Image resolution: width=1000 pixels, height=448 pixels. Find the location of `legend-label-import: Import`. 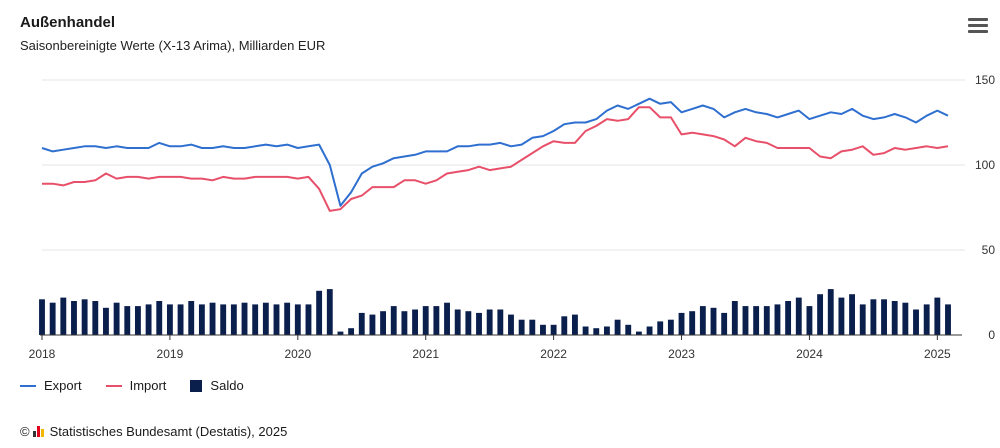

legend-label-import: Import is located at coordinates (148, 385).